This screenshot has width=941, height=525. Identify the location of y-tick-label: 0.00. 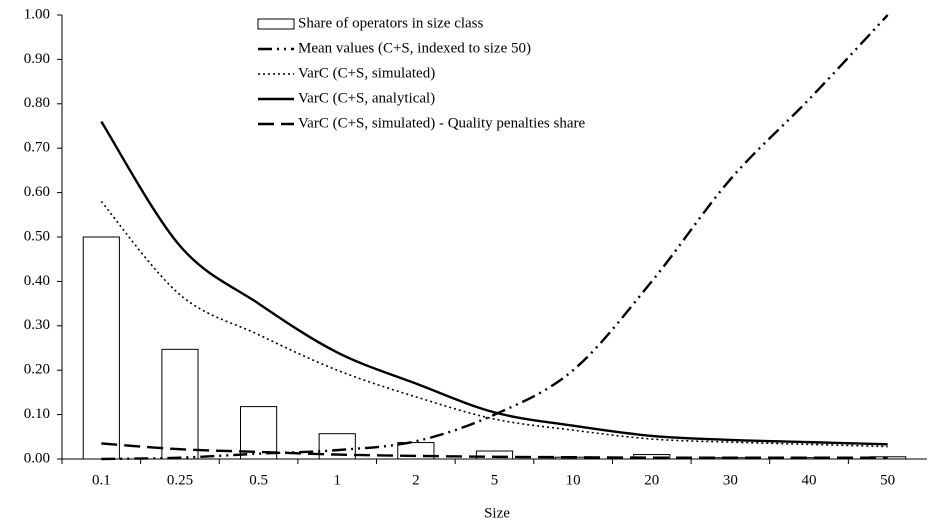
(37, 458).